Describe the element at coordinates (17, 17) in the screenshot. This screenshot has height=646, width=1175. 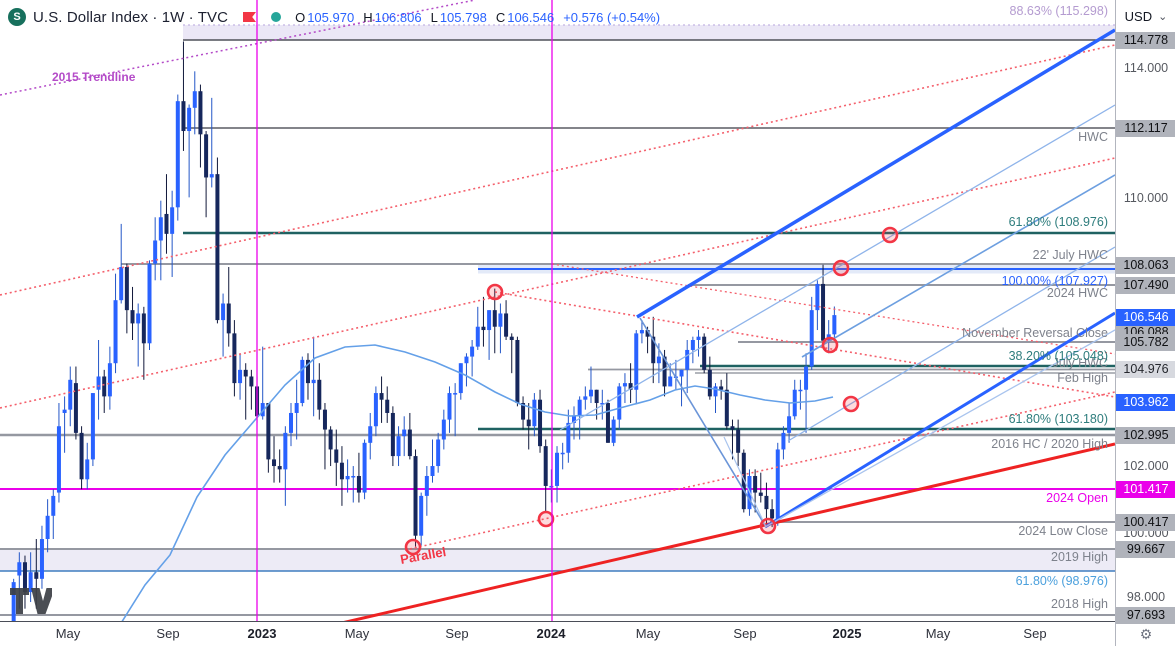
I see `source-logo-icon: S` at that location.